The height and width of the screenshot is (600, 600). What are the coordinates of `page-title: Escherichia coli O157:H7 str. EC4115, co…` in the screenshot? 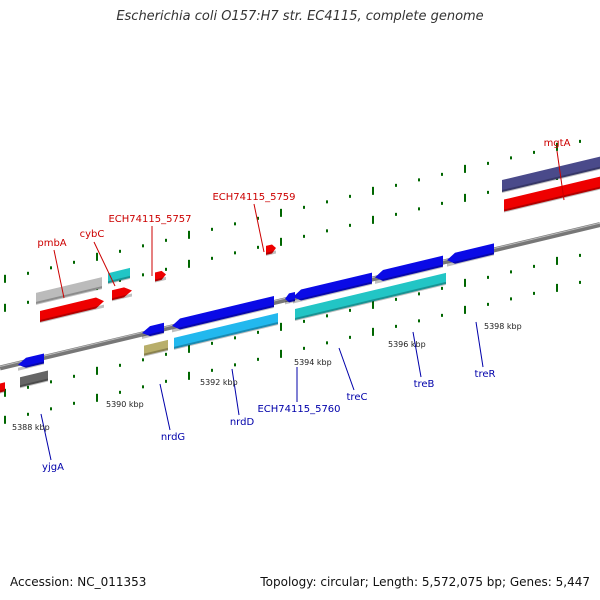 It's located at (300, 16).